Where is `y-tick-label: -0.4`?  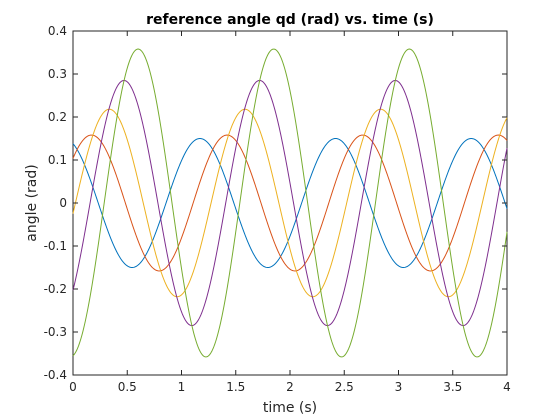
y-tick-label: -0.4 is located at coordinates (55, 375).